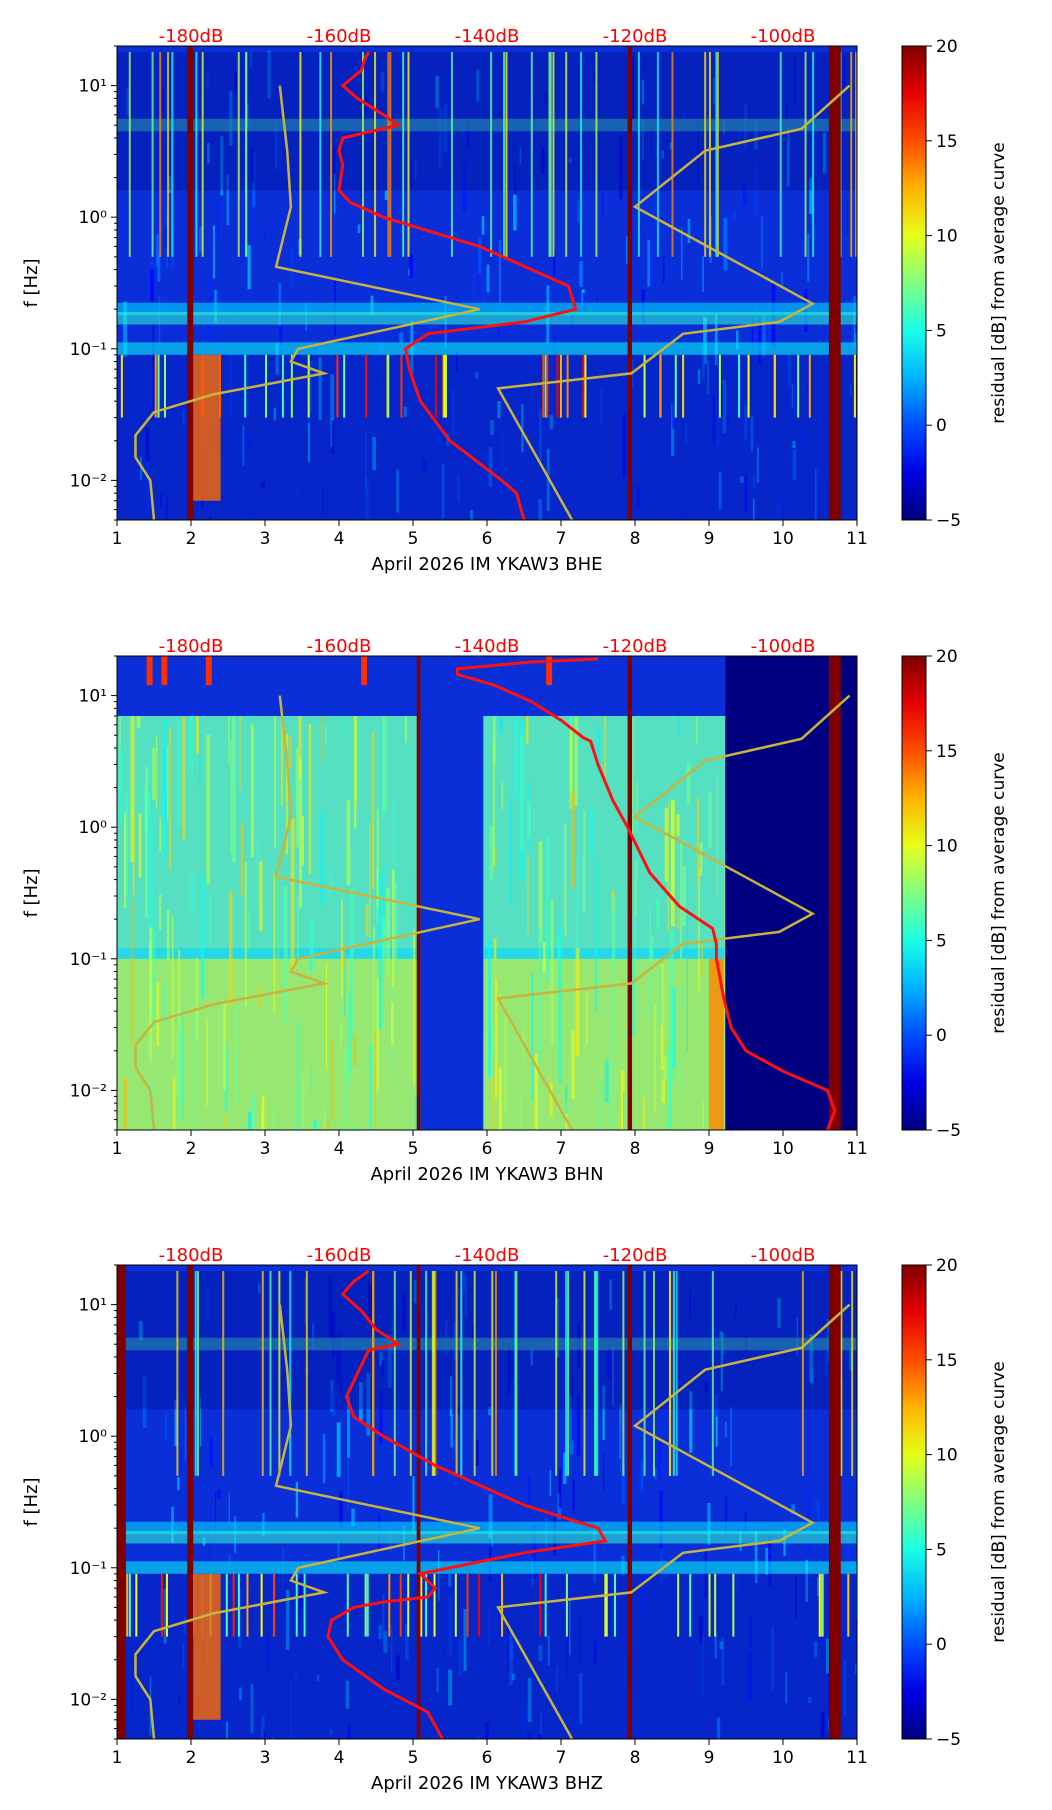 This screenshot has width=1052, height=1810. Describe the element at coordinates (561, 1149) in the screenshot. I see `x-tick-label: 7` at that location.